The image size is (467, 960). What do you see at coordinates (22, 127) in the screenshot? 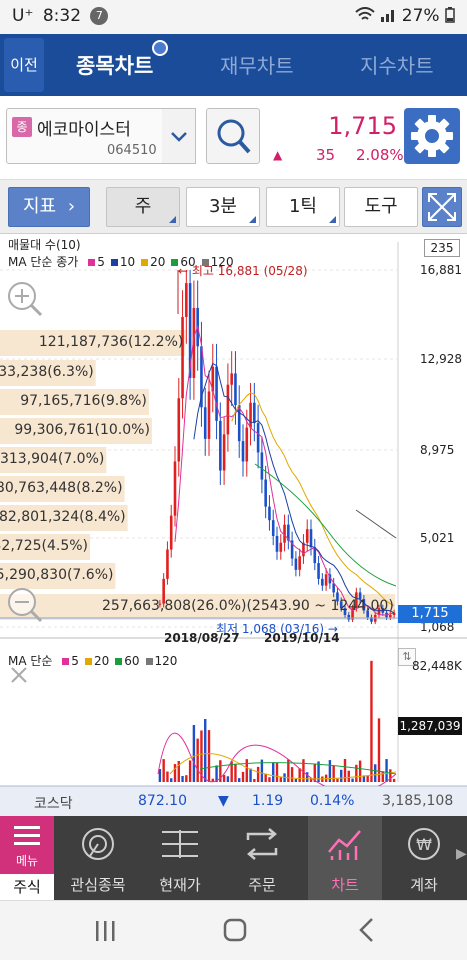
I see `stock-type-badge: 종` at bounding box center [22, 127].